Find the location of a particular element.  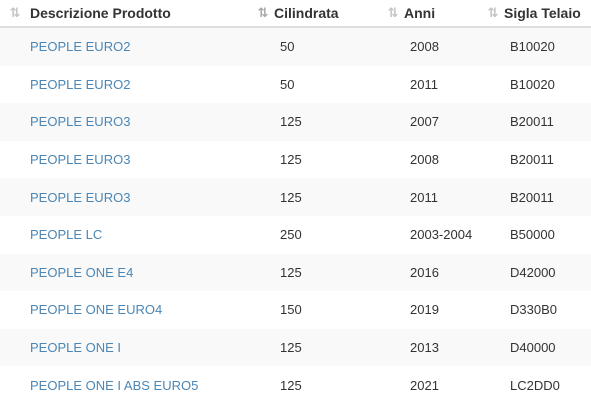

column-header-label: Descrizione Prodotto is located at coordinates (100, 13).